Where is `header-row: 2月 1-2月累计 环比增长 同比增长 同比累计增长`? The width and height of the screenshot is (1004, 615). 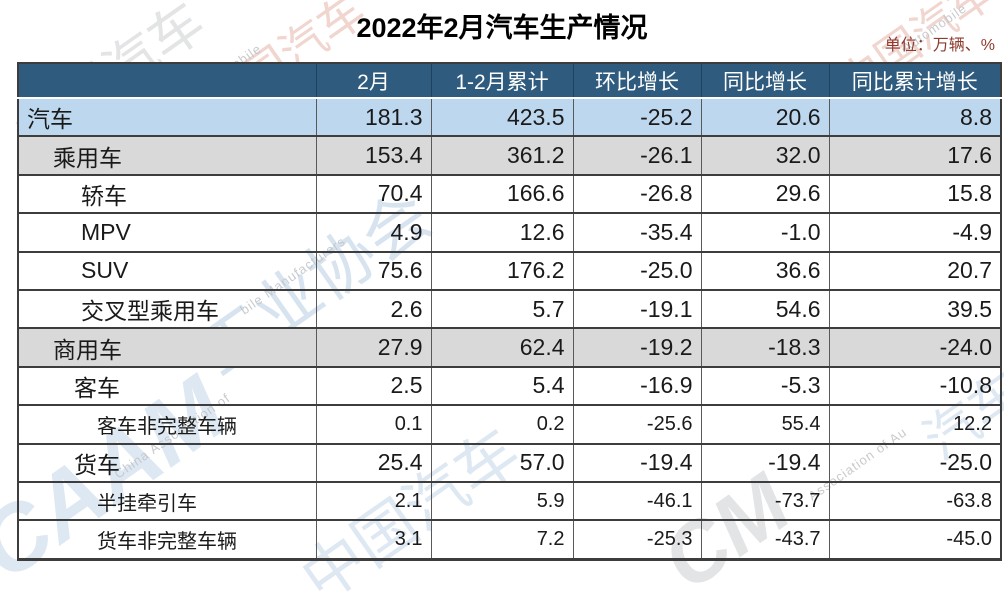
header-row: 2月 1-2月累计 环比增长 同比增长 同比累计增长 is located at coordinates (509, 80).